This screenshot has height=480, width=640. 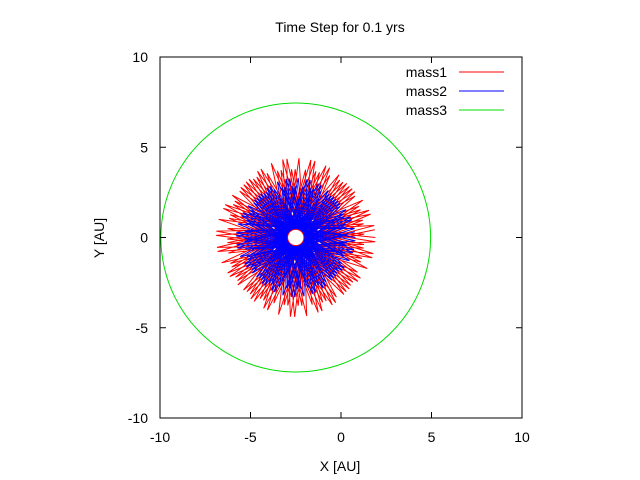 I want to click on y-tick-label: -10, so click(x=138, y=418).